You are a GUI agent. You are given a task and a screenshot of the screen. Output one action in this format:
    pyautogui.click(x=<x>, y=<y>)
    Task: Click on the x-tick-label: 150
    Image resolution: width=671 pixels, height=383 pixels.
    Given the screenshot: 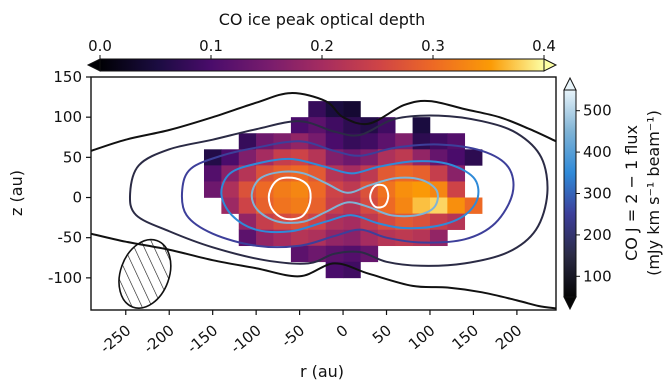 What is the action you would take?
    pyautogui.click(x=465, y=337)
    